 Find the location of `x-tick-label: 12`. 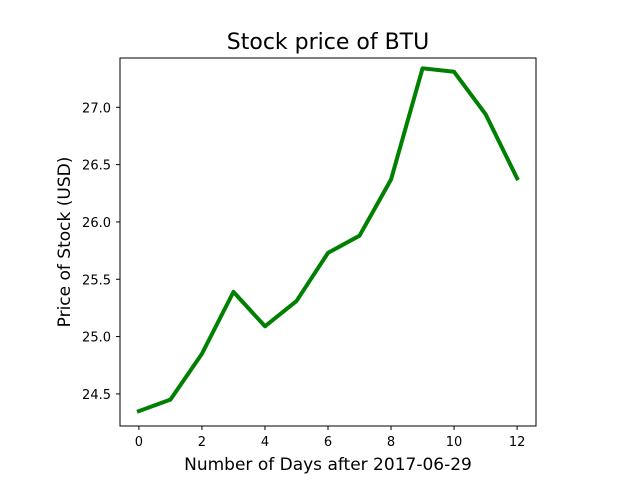

x-tick-label: 12 is located at coordinates (517, 442).